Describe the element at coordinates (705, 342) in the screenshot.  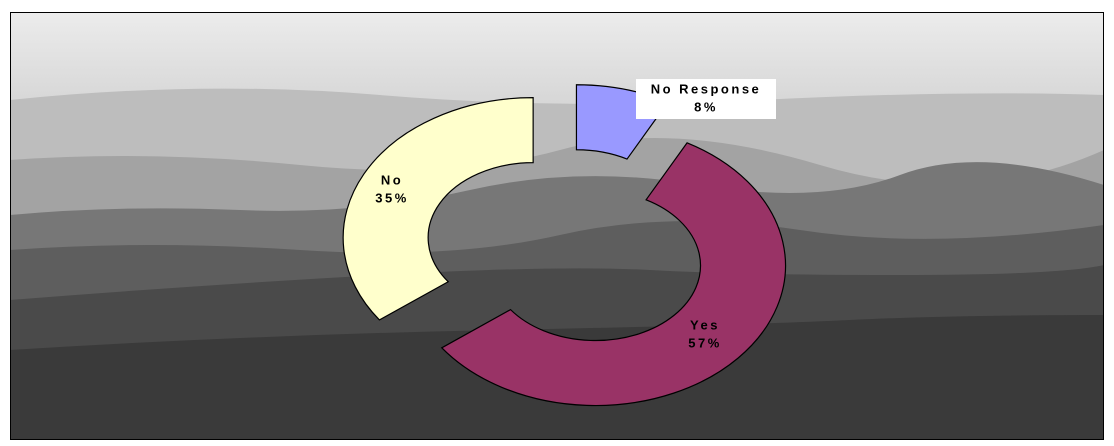
I see `value-label: 57%` at that location.